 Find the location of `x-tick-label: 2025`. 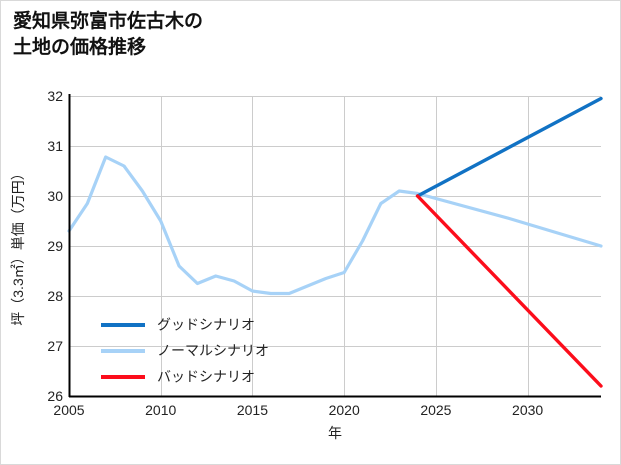

x-tick-label: 2025 is located at coordinates (435, 410).